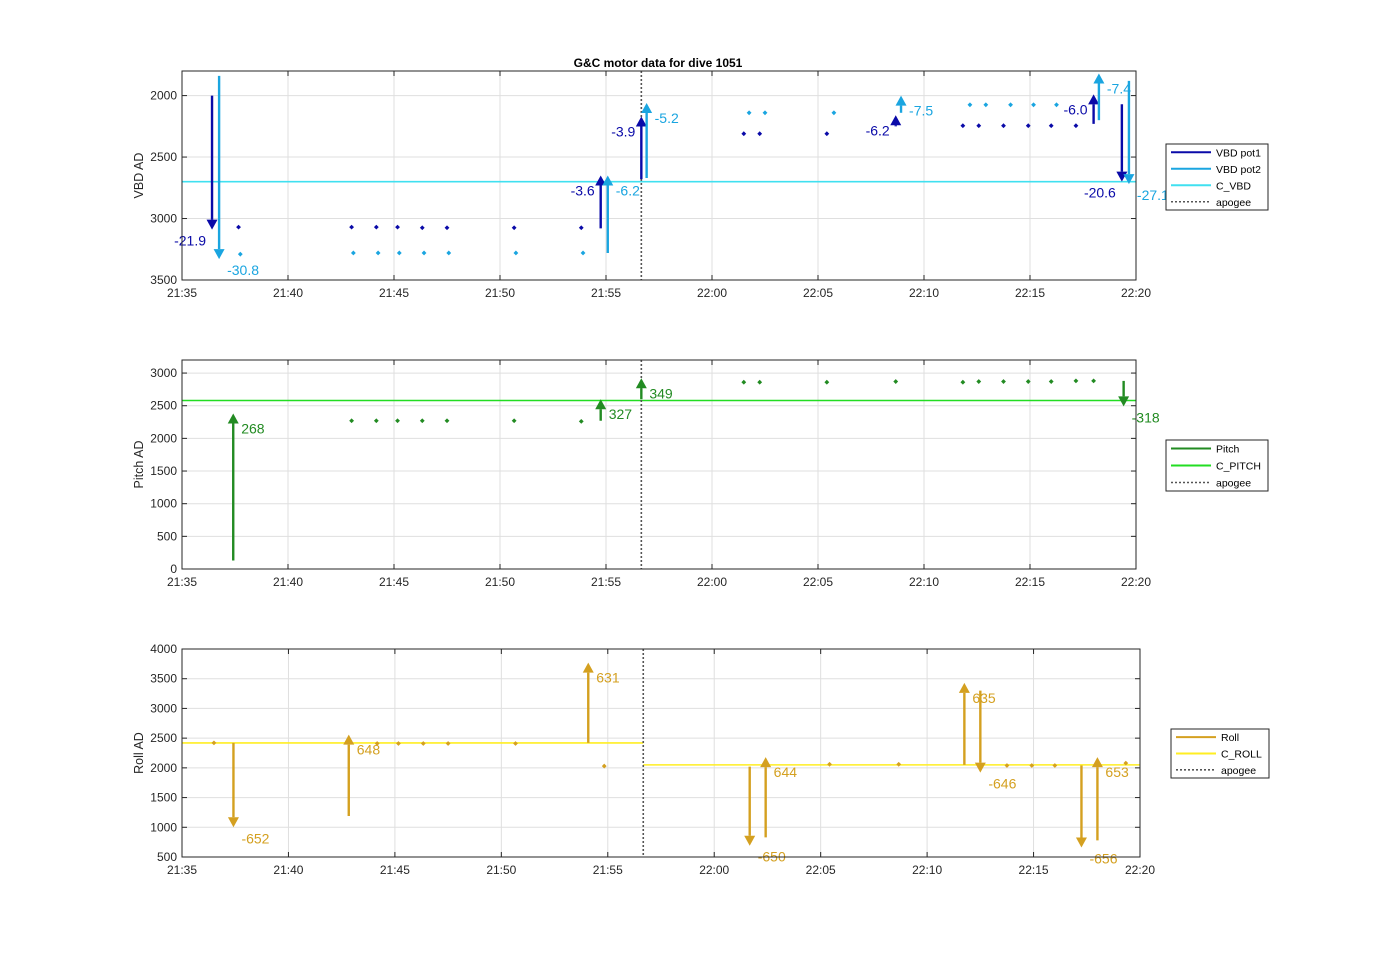  I want to click on x-tick-label: 22:10, so click(924, 582).